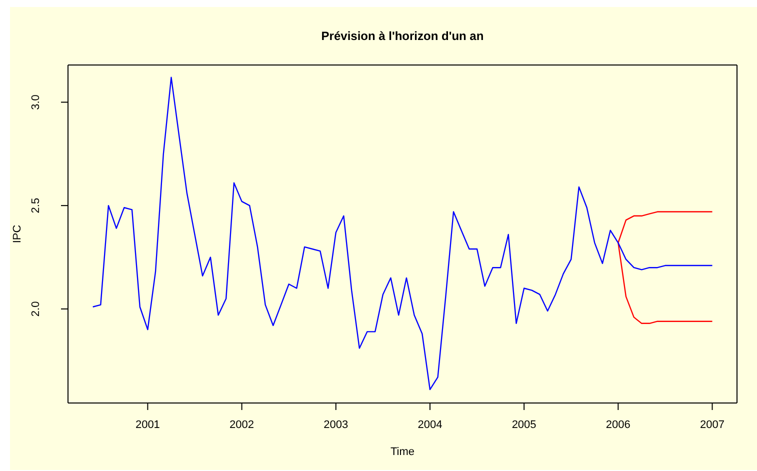 Image resolution: width=757 pixels, height=471 pixels. What do you see at coordinates (336, 424) in the screenshot?
I see `x-tick-label: 2003` at bounding box center [336, 424].